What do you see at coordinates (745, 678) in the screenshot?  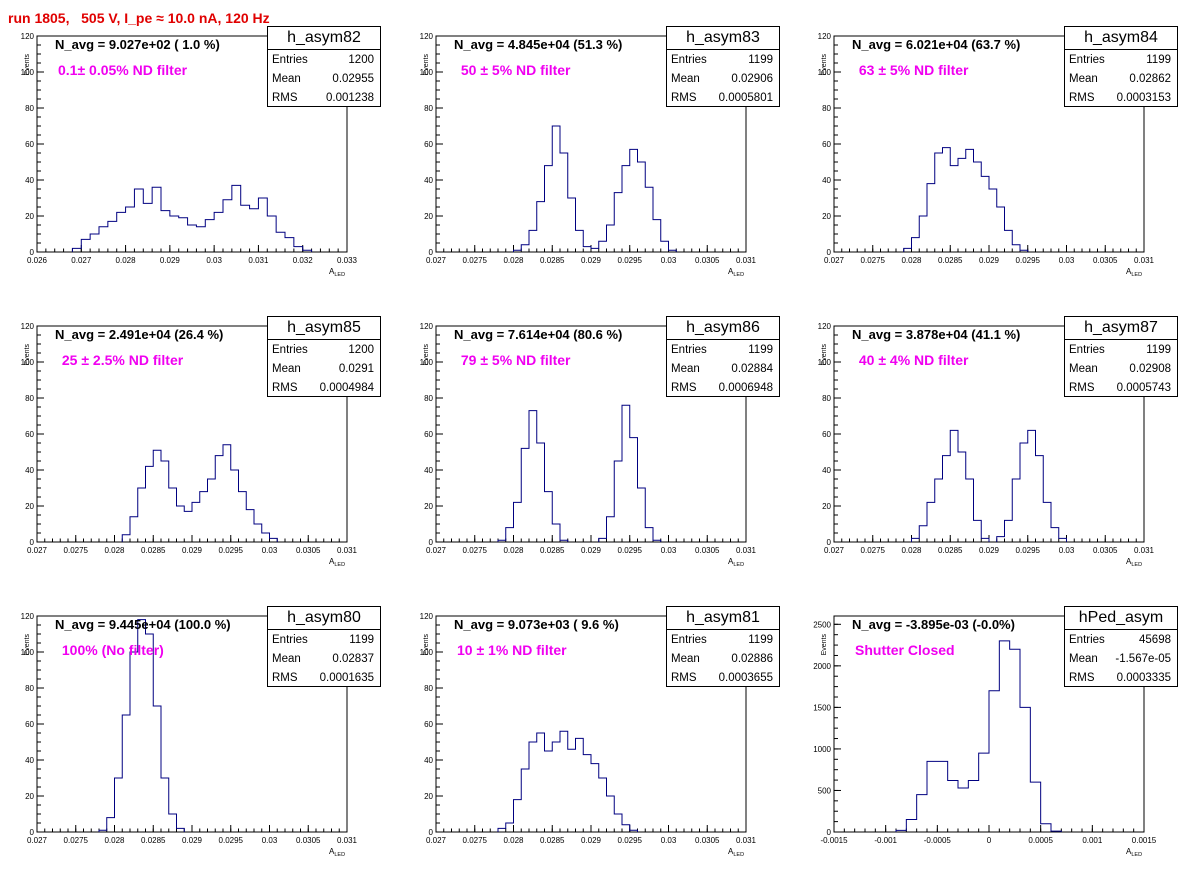 I see `stats-value: 0.0003655` at bounding box center [745, 678].